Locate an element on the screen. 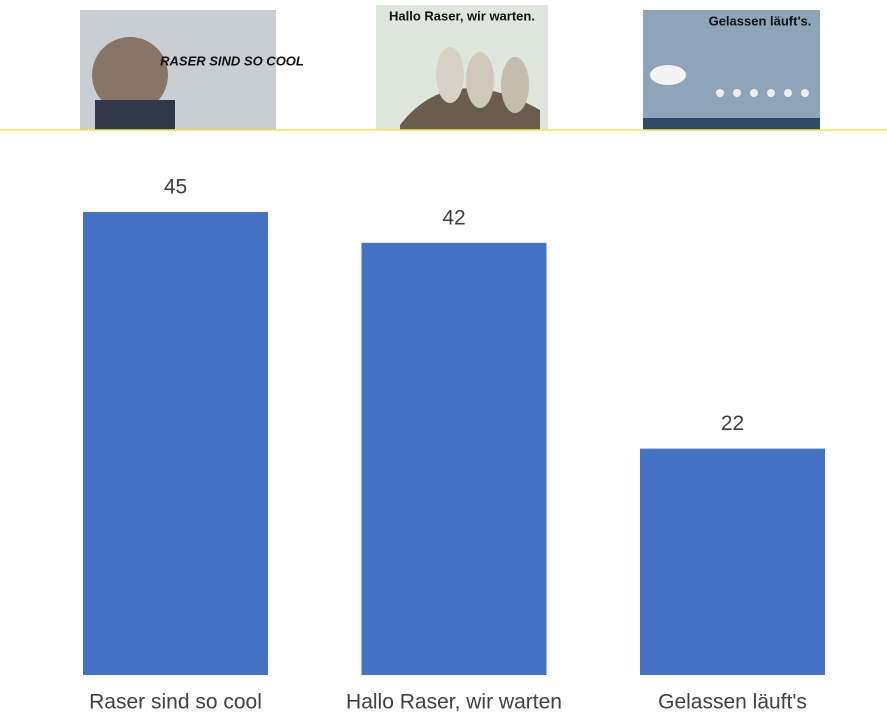 This screenshot has width=887, height=727. value-label: 42 is located at coordinates (453, 217).